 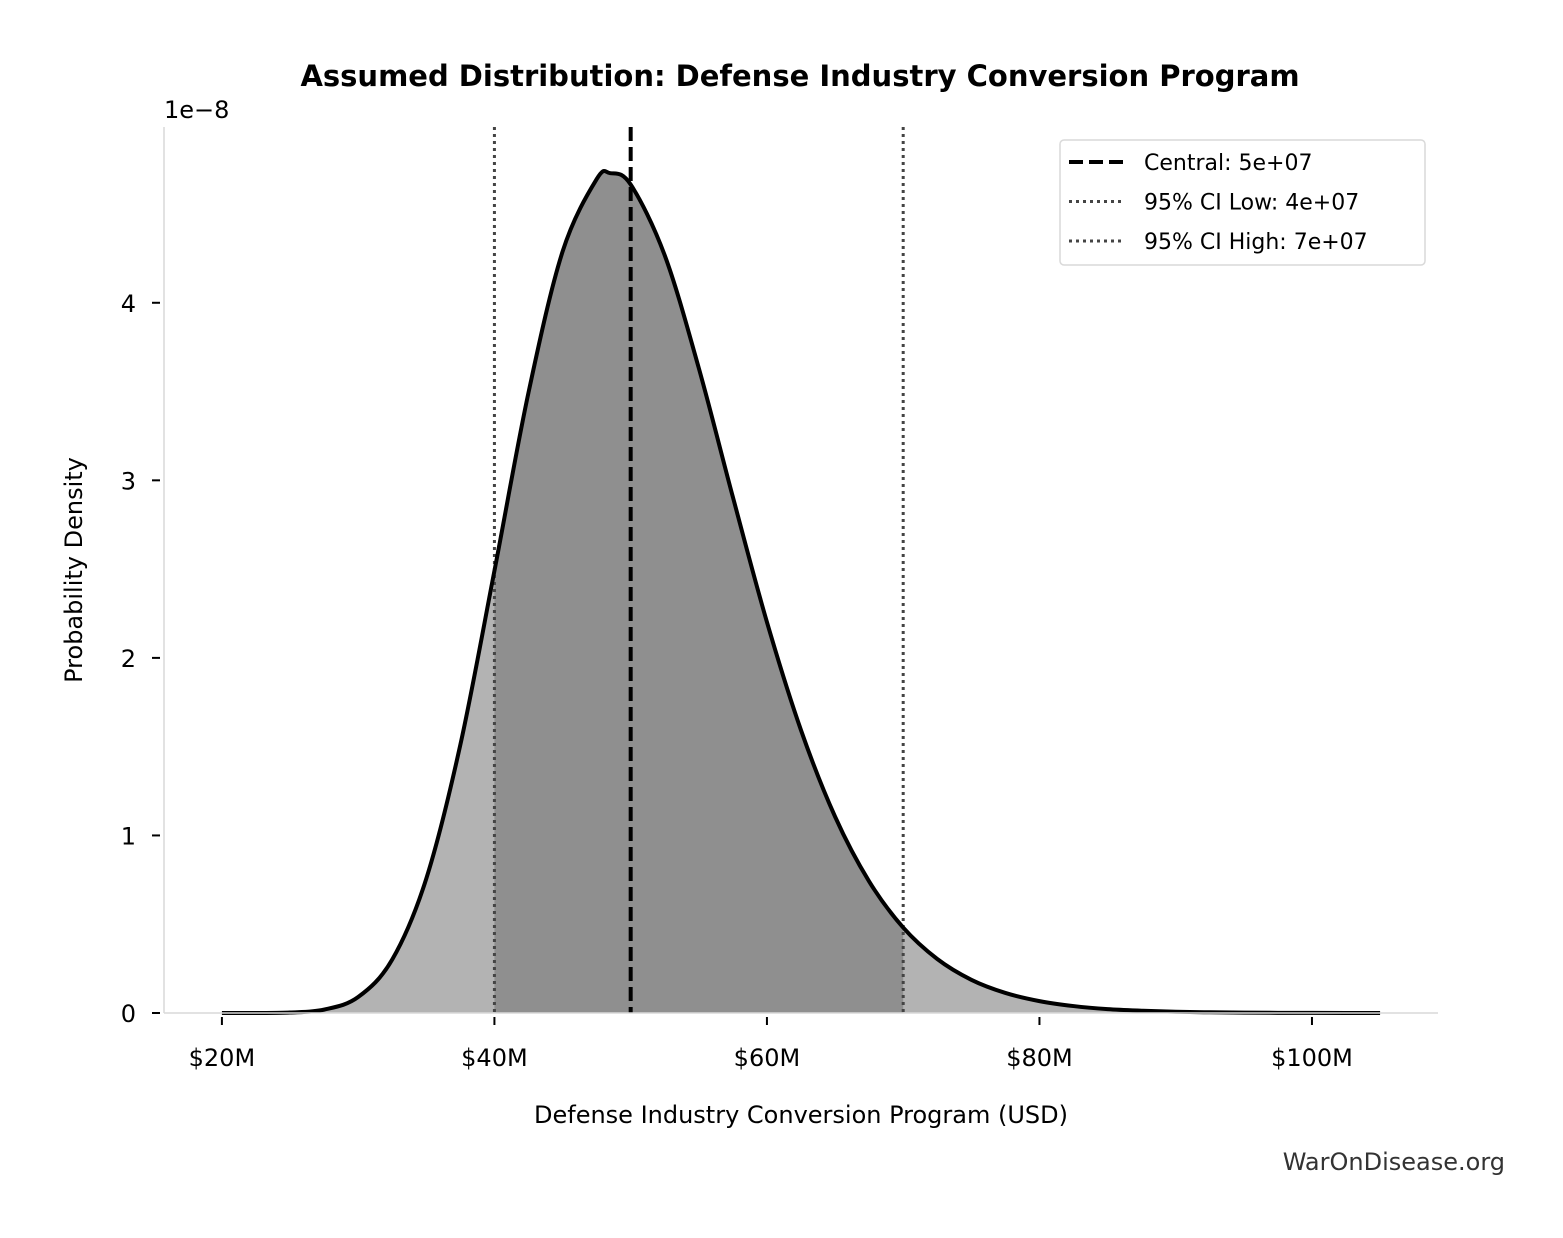 What do you see at coordinates (196, 110) in the screenshot?
I see `y-offset-label: 1e−8` at bounding box center [196, 110].